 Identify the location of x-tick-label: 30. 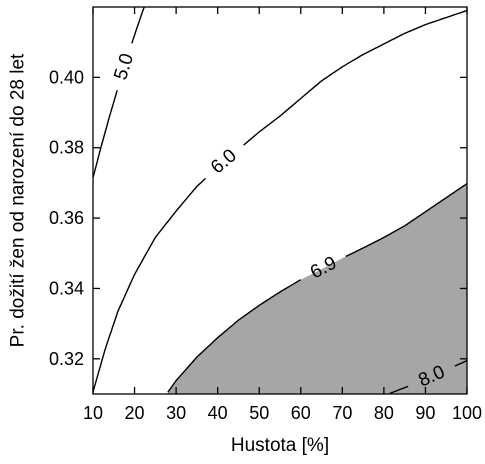
(176, 413).